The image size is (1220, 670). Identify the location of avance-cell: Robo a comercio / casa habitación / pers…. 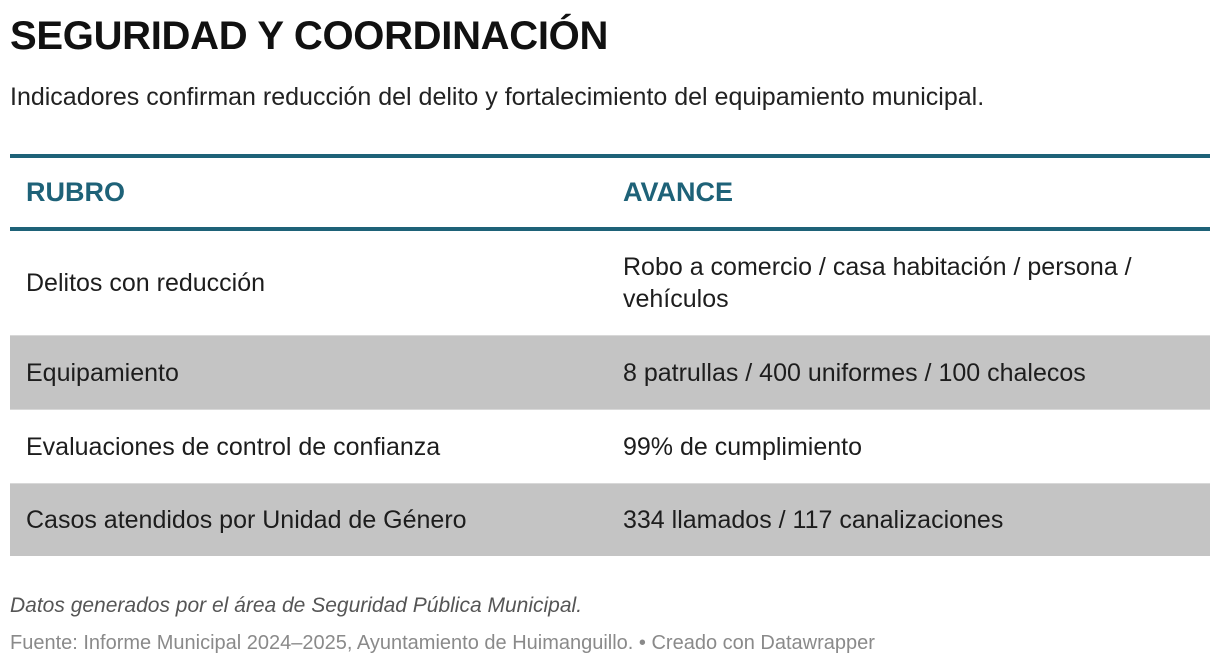
(908, 282).